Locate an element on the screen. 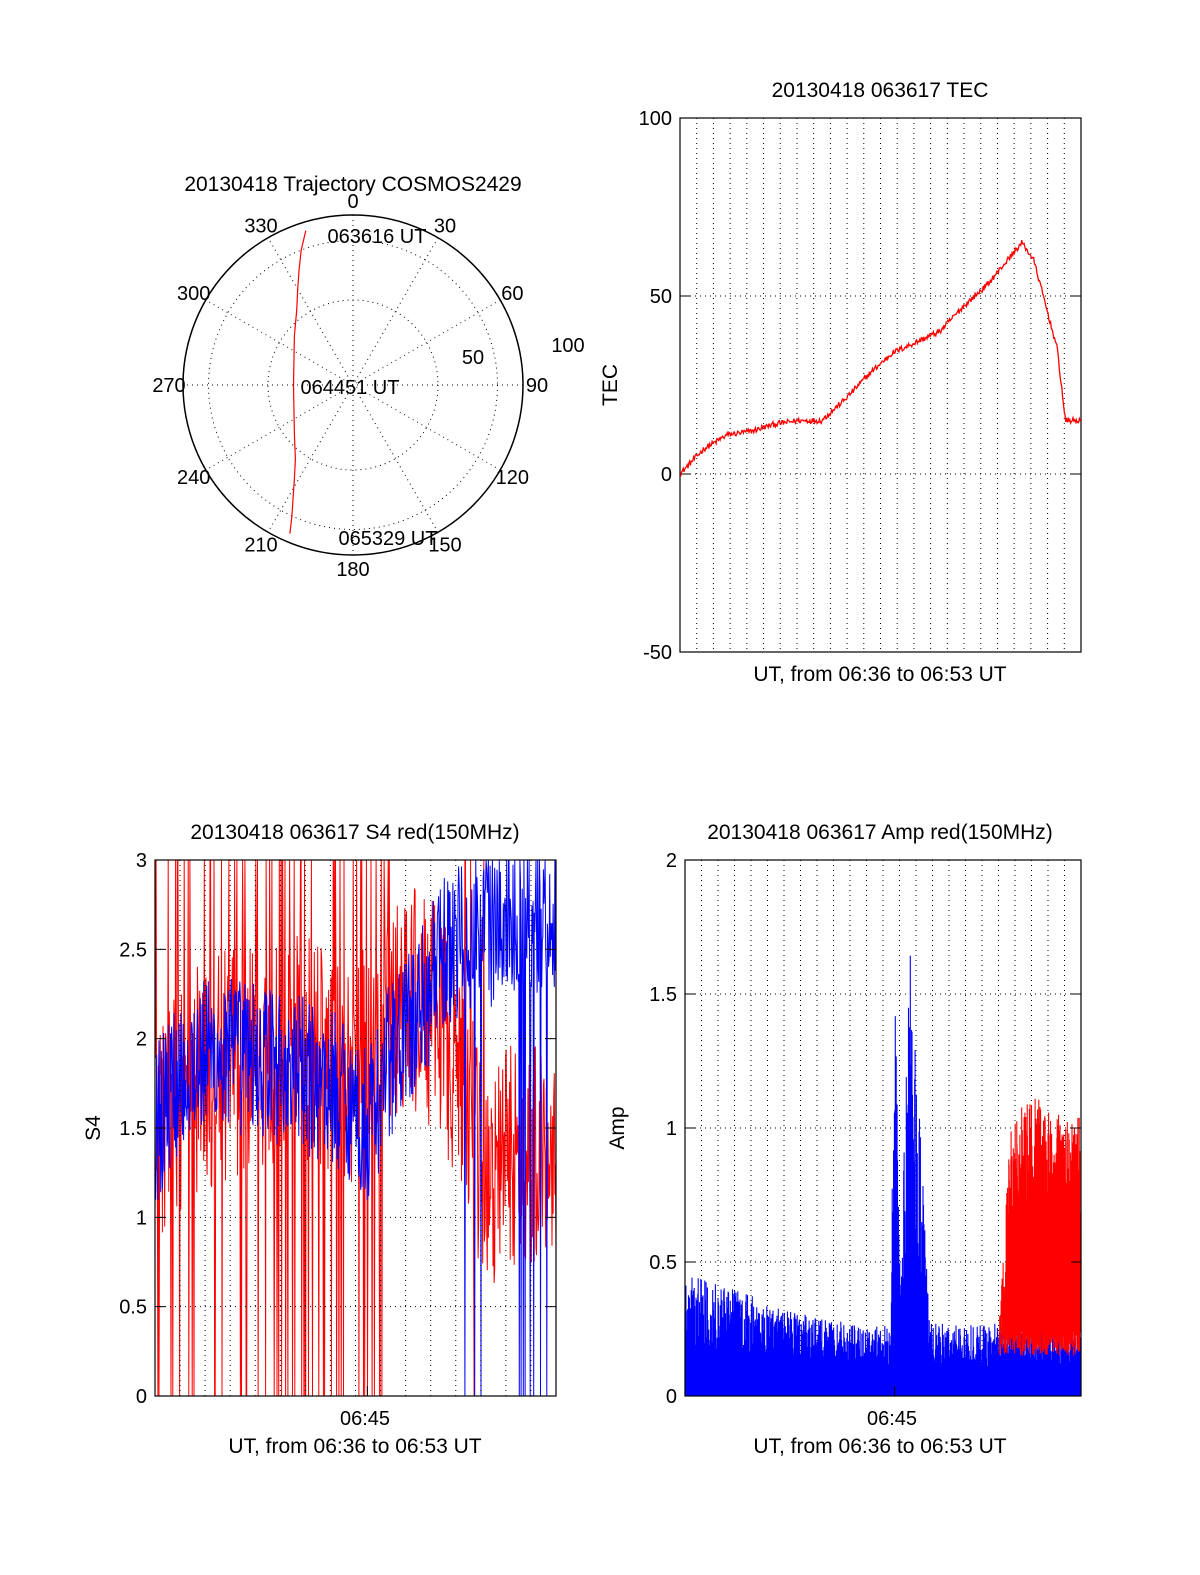 The width and height of the screenshot is (1200, 1575). tec-ytick-label--50: -50 is located at coordinates (657, 653).